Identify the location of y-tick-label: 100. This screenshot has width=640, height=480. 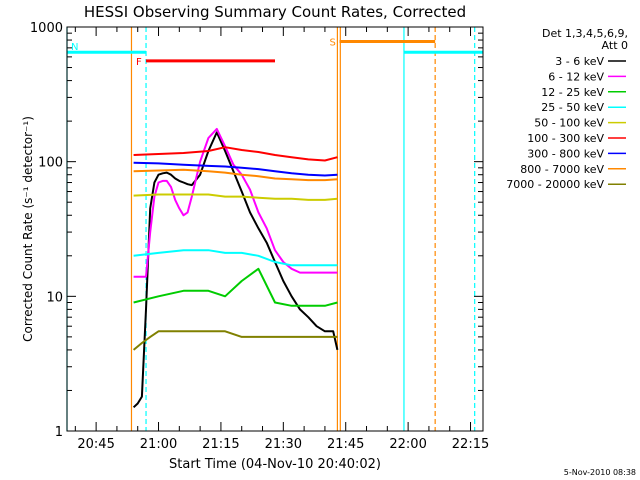
(50, 163).